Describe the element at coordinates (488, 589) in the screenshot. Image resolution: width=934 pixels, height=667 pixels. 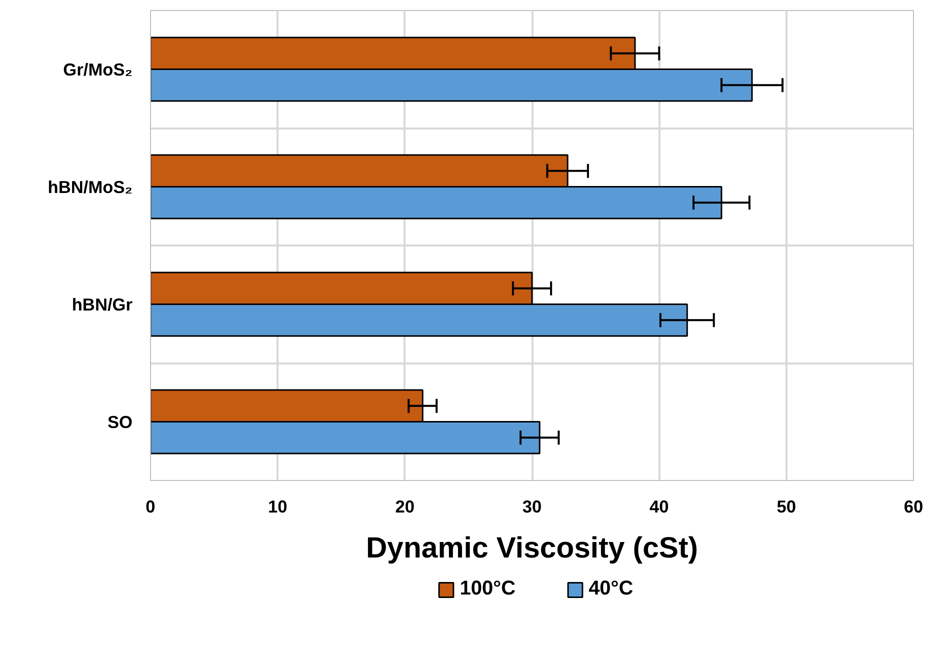
I see `legend-label: 100°C` at that location.